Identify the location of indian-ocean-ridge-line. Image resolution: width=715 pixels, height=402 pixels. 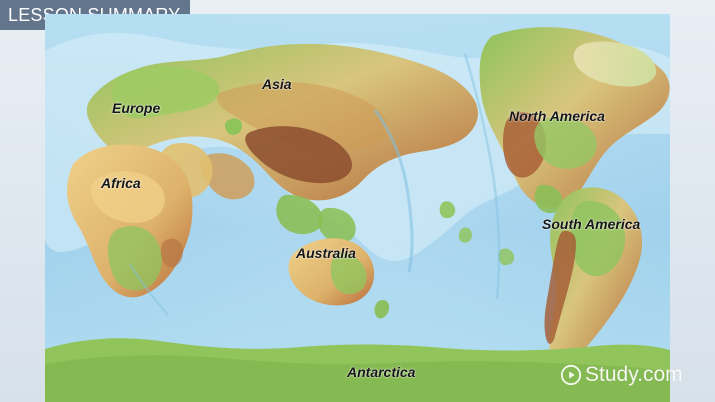
(149, 289).